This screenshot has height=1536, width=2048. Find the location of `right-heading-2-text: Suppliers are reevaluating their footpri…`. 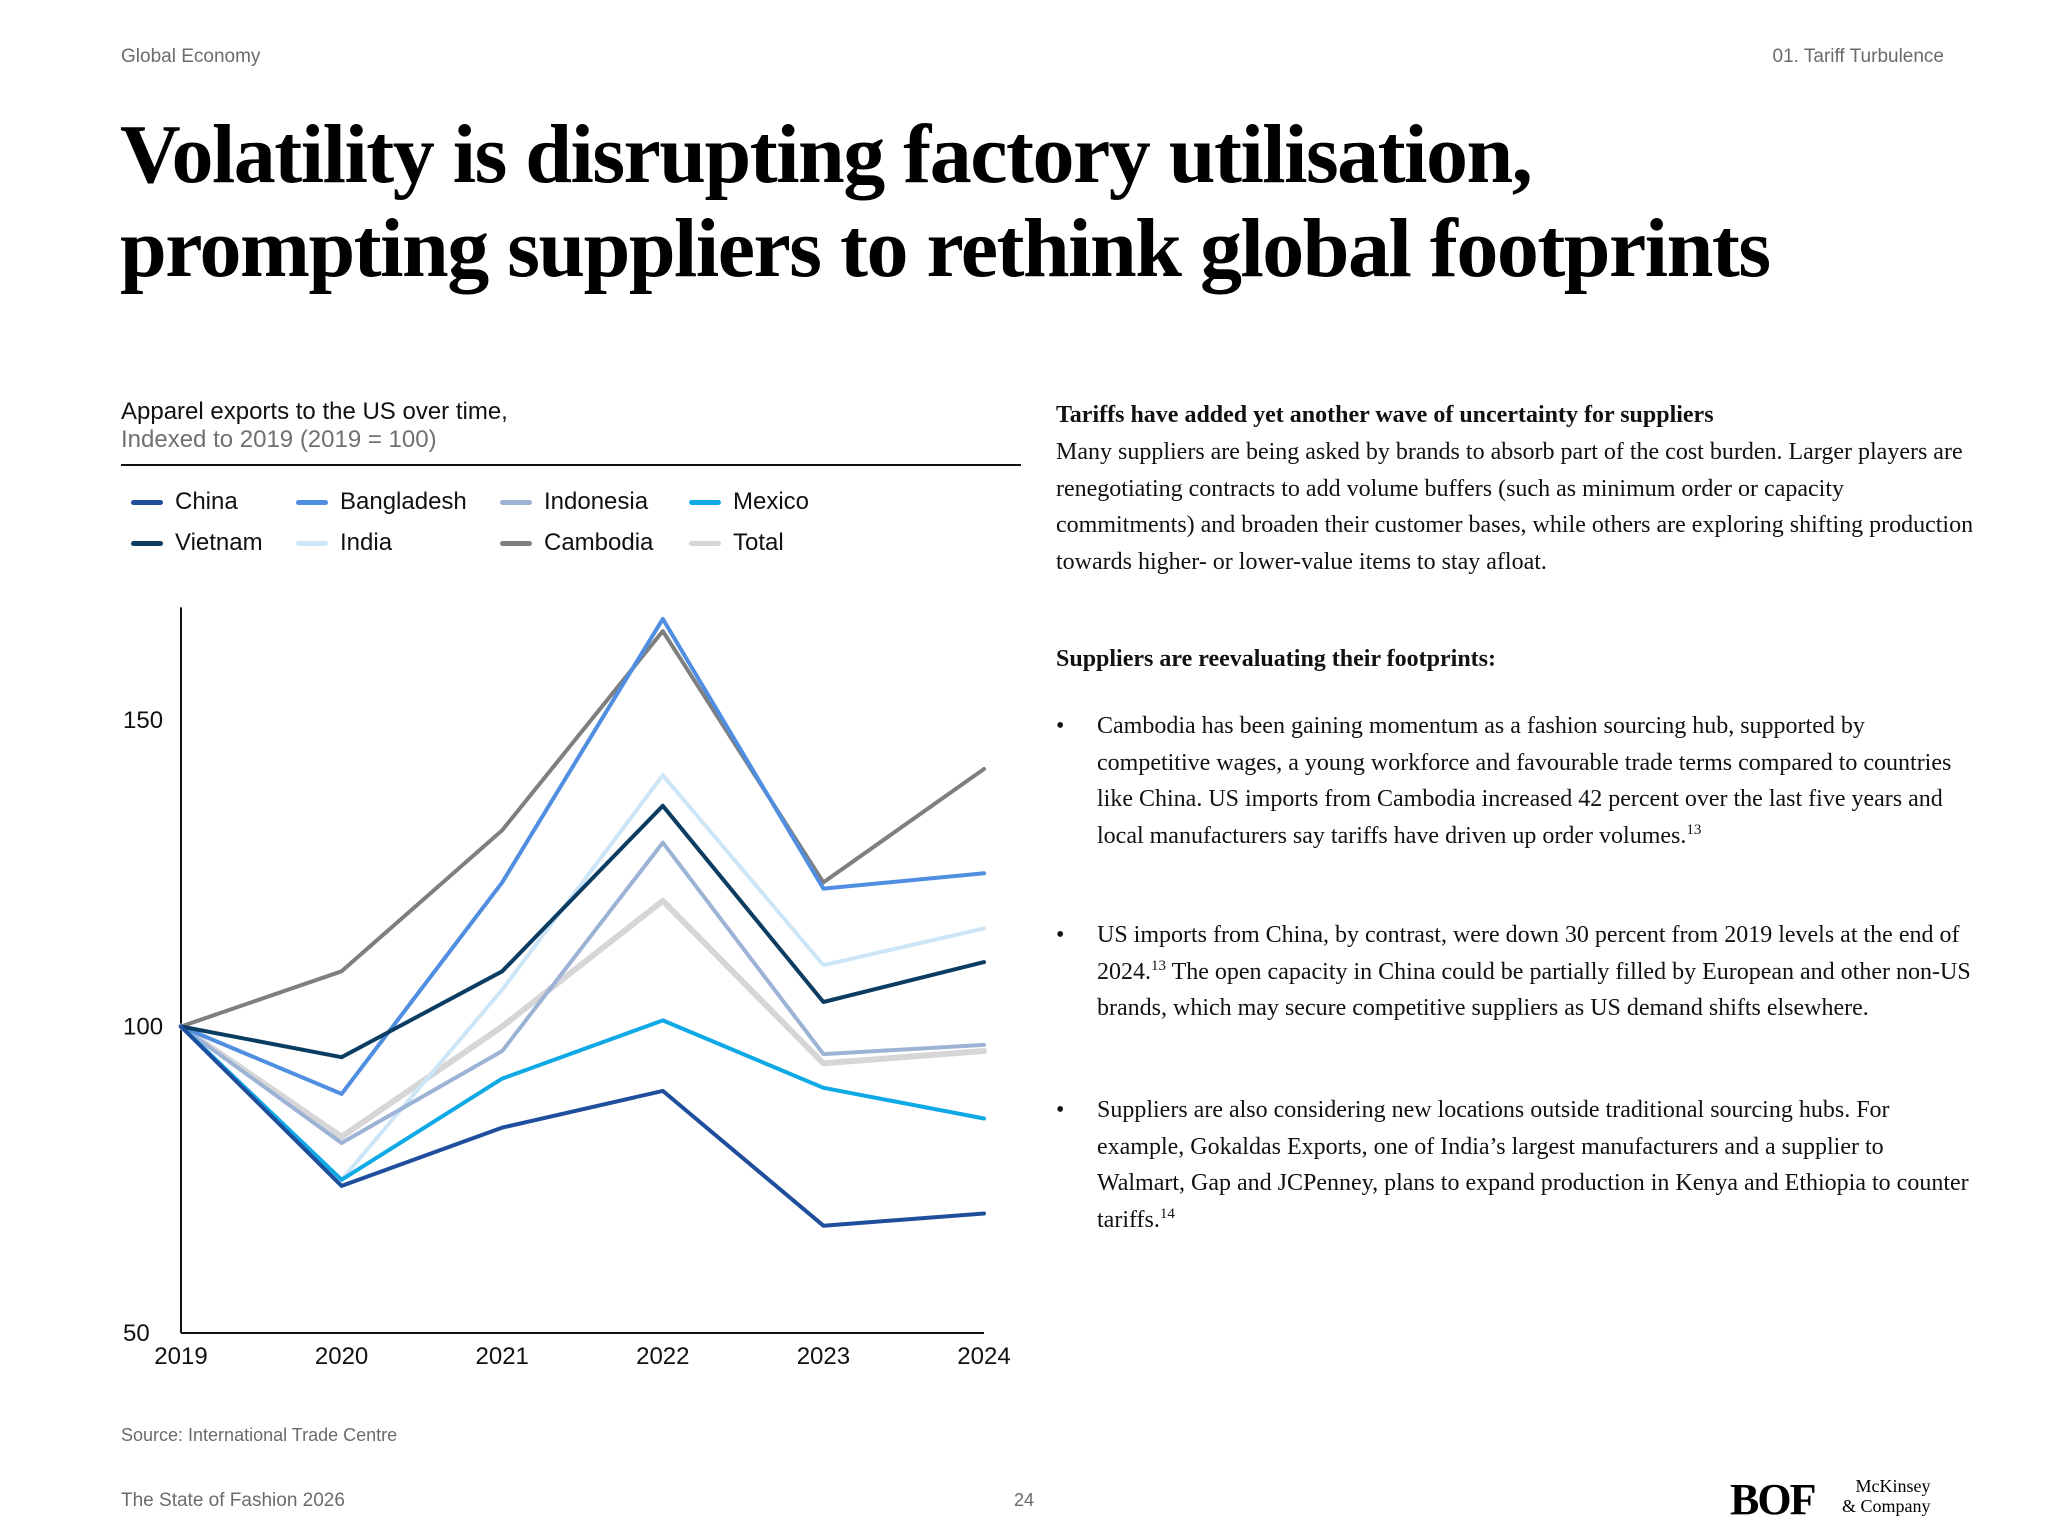

right-heading-2-text: Suppliers are reevaluating their footpri… is located at coordinates (1276, 659).